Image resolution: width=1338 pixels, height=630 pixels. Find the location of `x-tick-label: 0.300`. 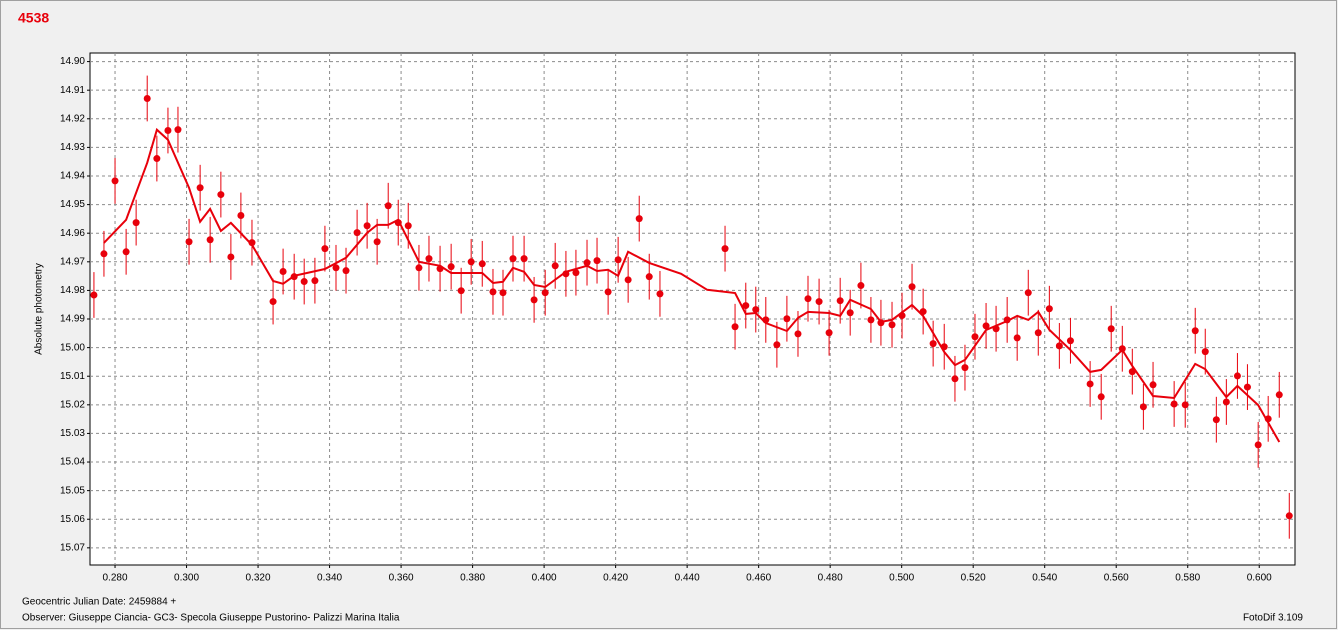

x-tick-label: 0.300 is located at coordinates (186, 578).